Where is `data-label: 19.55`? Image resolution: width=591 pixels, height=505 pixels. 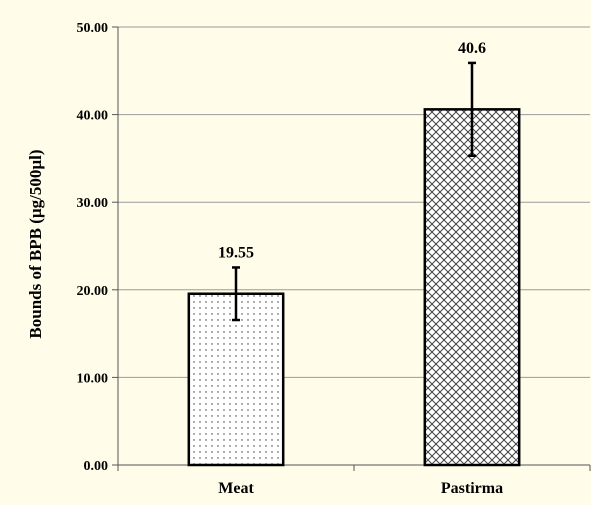 data-label: 19.55 is located at coordinates (236, 252).